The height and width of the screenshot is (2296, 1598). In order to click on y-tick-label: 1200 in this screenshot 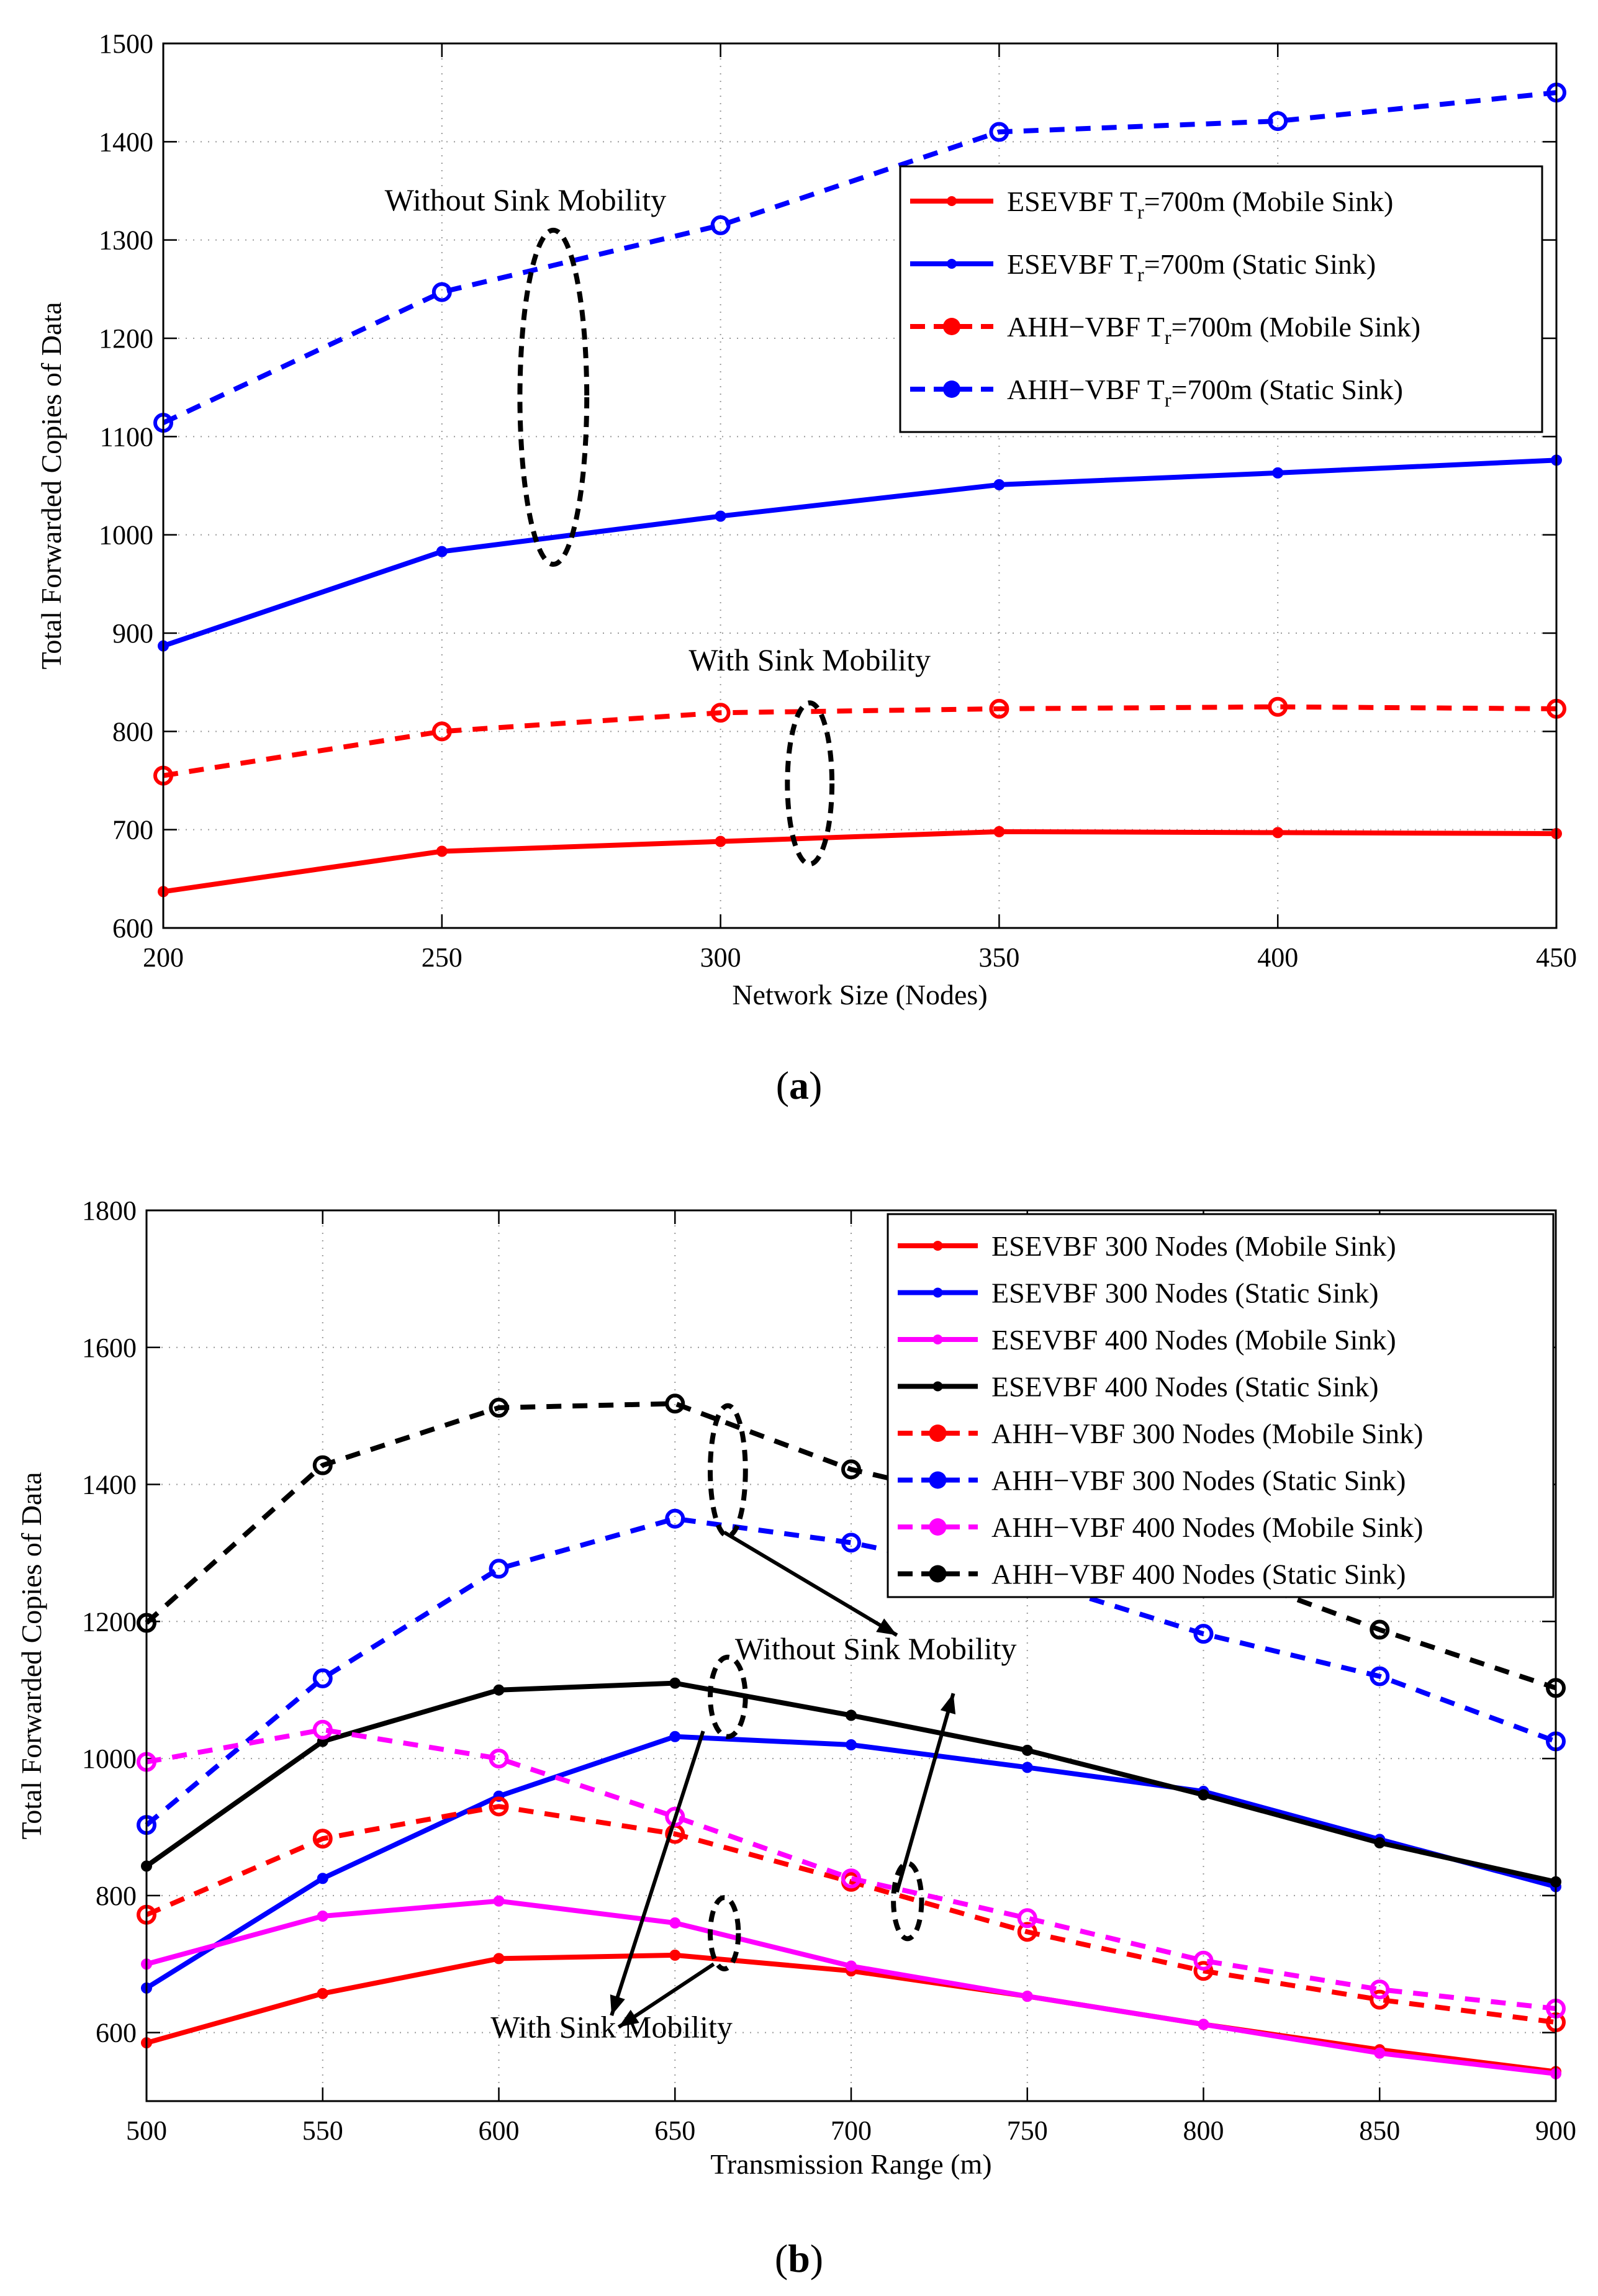, I will do `click(126, 338)`.